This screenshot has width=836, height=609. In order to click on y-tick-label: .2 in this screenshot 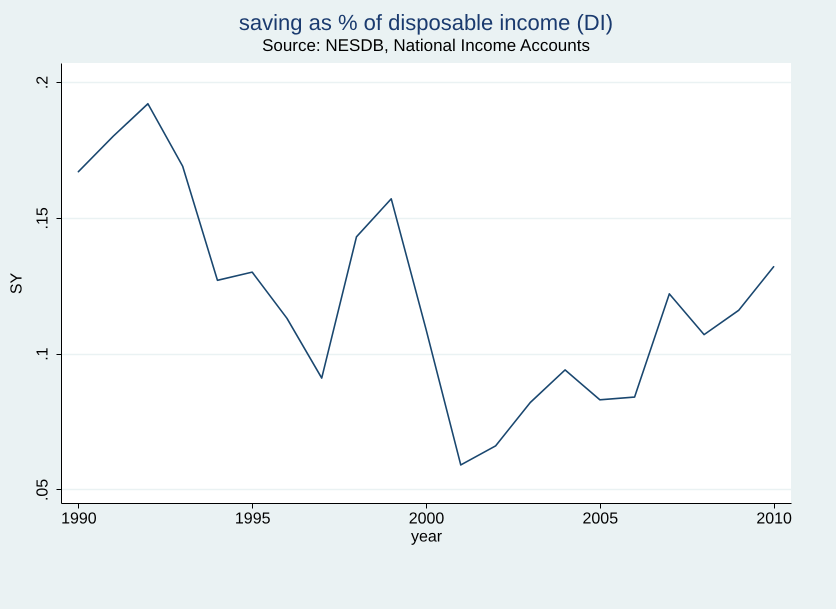, I will do `click(43, 83)`.